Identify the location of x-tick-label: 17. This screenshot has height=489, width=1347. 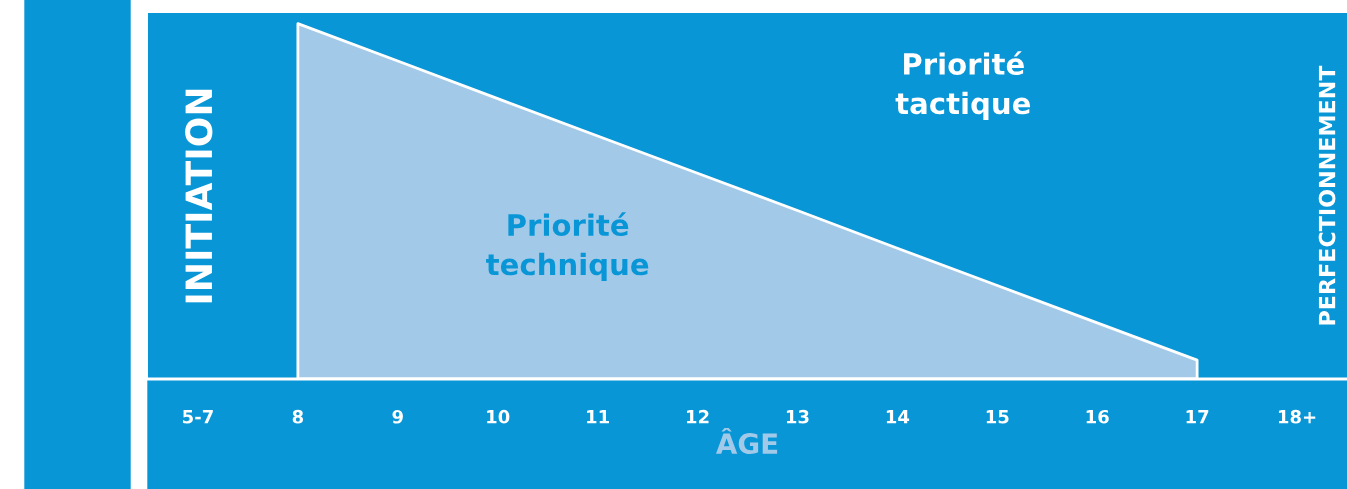
(1197, 417).